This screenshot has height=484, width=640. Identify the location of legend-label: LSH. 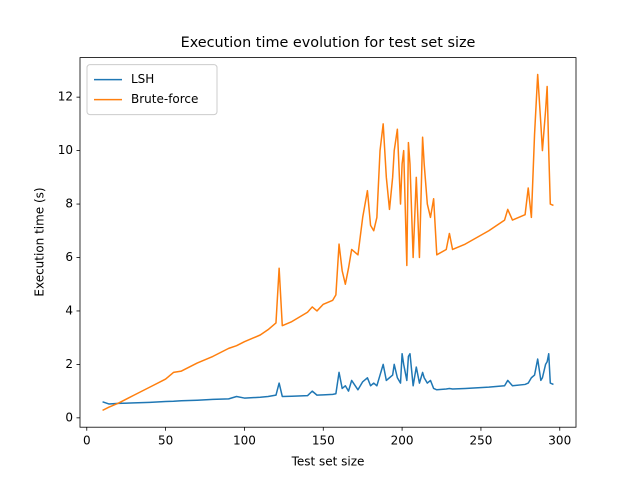
(142, 79).